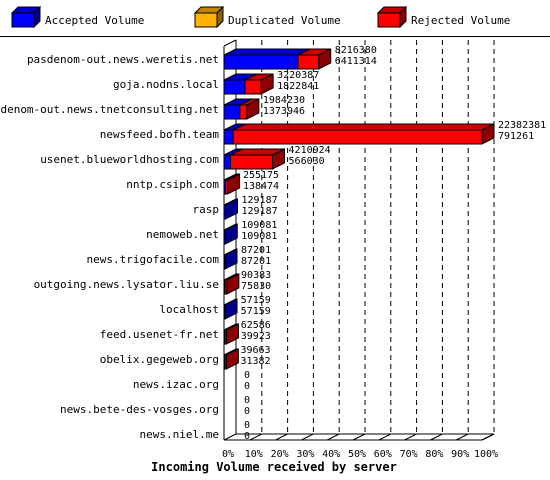 The height and width of the screenshot is (480, 550). I want to click on y-label-newsfeed-bofh-team: newsfeed.bofh.team, so click(160, 134).